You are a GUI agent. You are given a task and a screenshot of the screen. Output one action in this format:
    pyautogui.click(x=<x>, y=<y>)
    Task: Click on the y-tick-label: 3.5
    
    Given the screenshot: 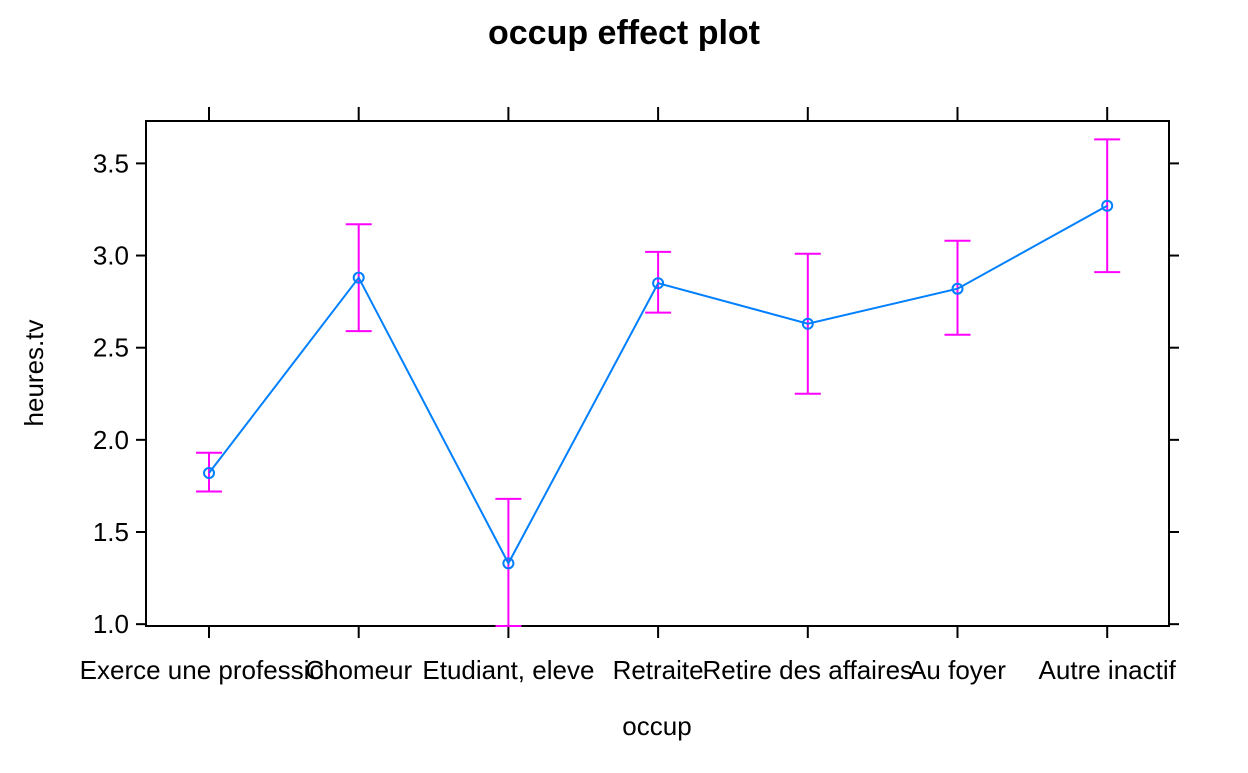 What is the action you would take?
    pyautogui.click(x=111, y=163)
    